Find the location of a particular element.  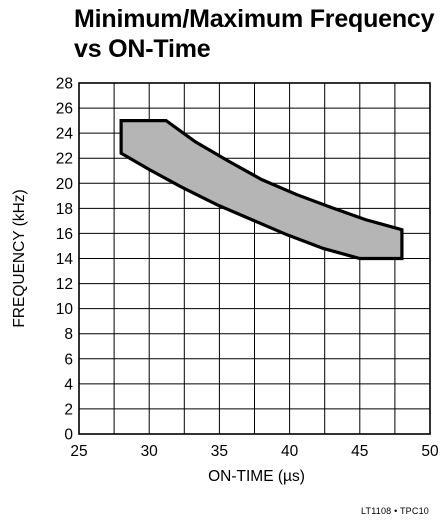

y-tick-label: 8 is located at coordinates (68, 334).